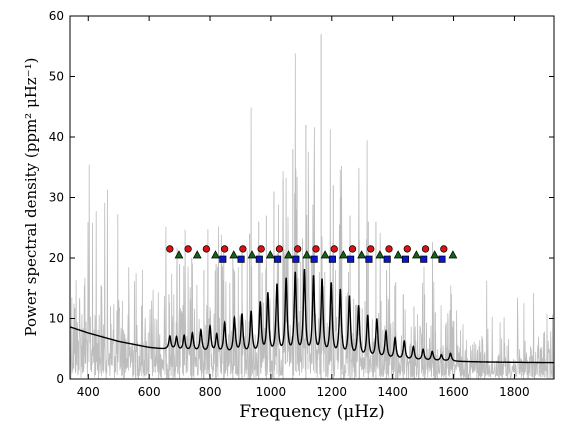 The image size is (576, 432). What do you see at coordinates (56, 258) in the screenshot?
I see `y-tick-label: 20` at bounding box center [56, 258].